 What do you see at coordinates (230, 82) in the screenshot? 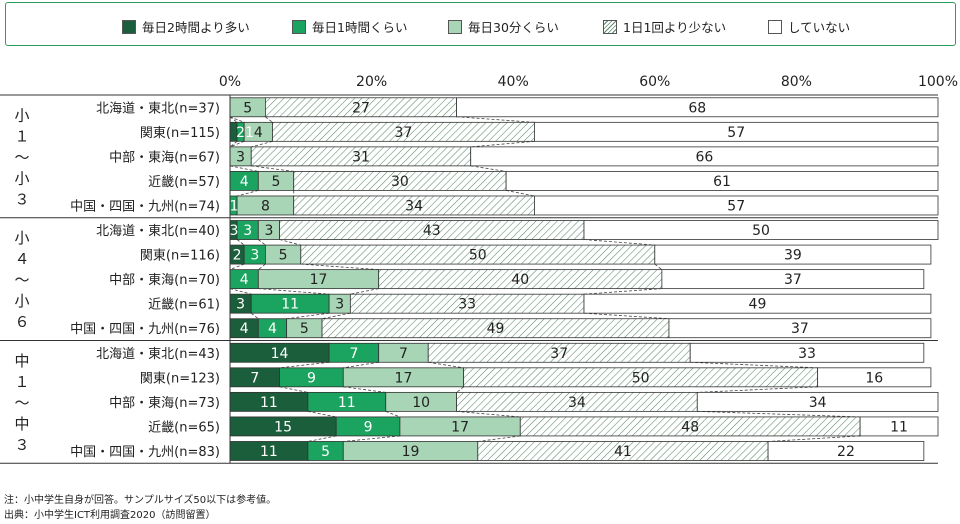
I see `x-tick-label: 0%` at bounding box center [230, 82].